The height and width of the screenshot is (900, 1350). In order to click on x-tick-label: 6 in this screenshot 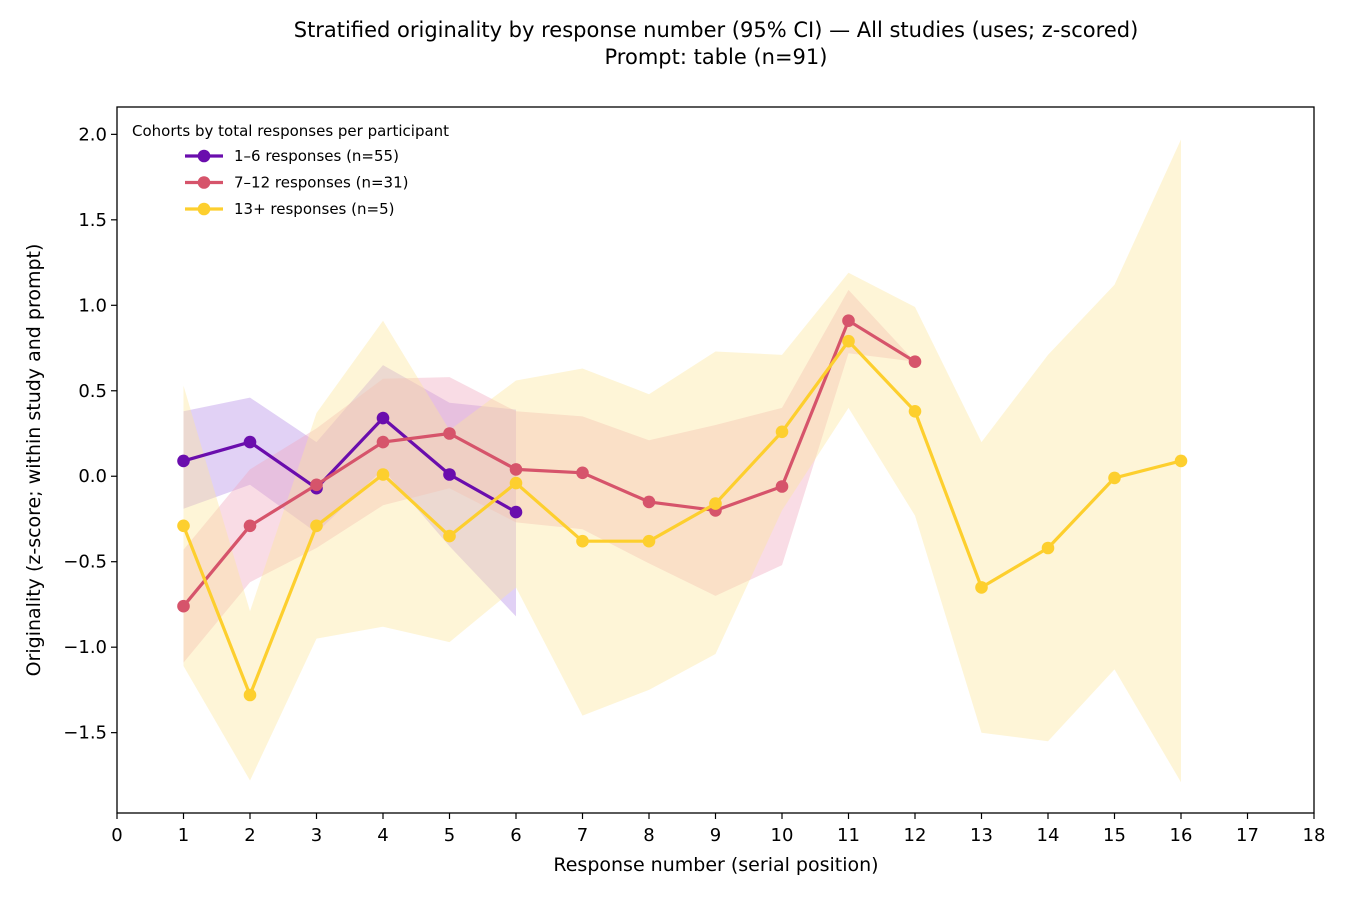, I will do `click(515, 835)`.